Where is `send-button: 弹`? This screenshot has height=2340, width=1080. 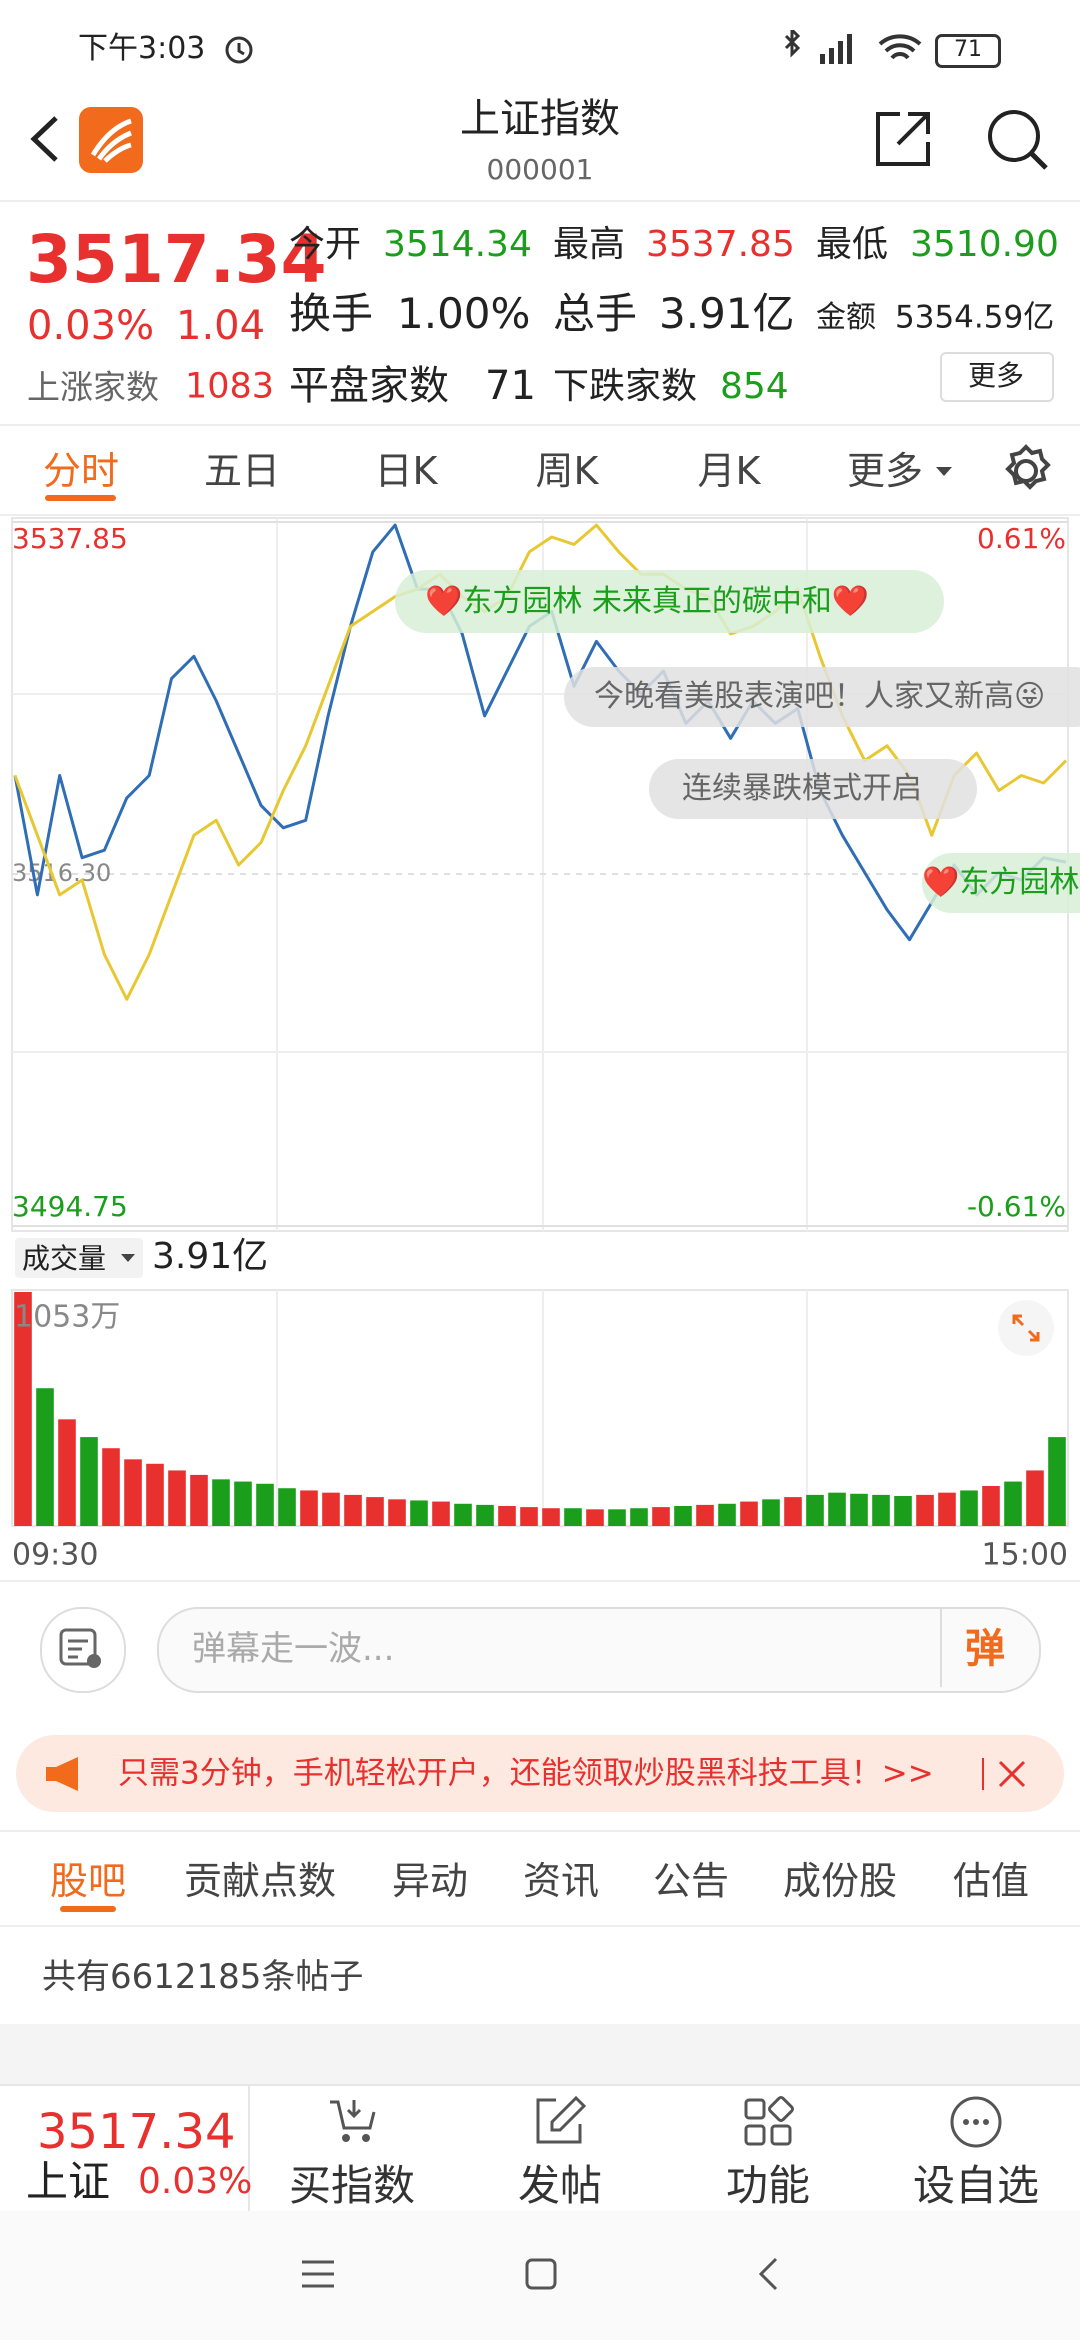
send-button: 弹 is located at coordinates (985, 1649).